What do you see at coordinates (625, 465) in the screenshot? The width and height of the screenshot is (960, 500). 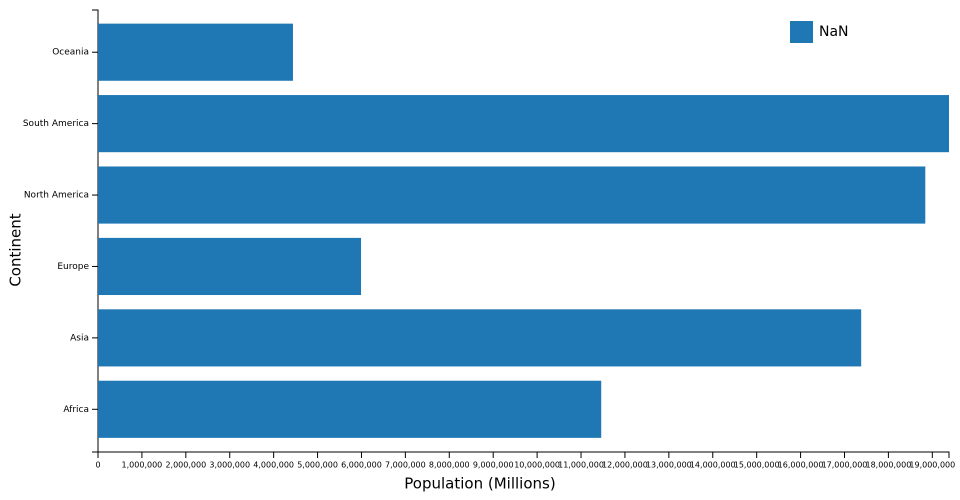 I see `x-tick-label: 12,000,000` at bounding box center [625, 465].